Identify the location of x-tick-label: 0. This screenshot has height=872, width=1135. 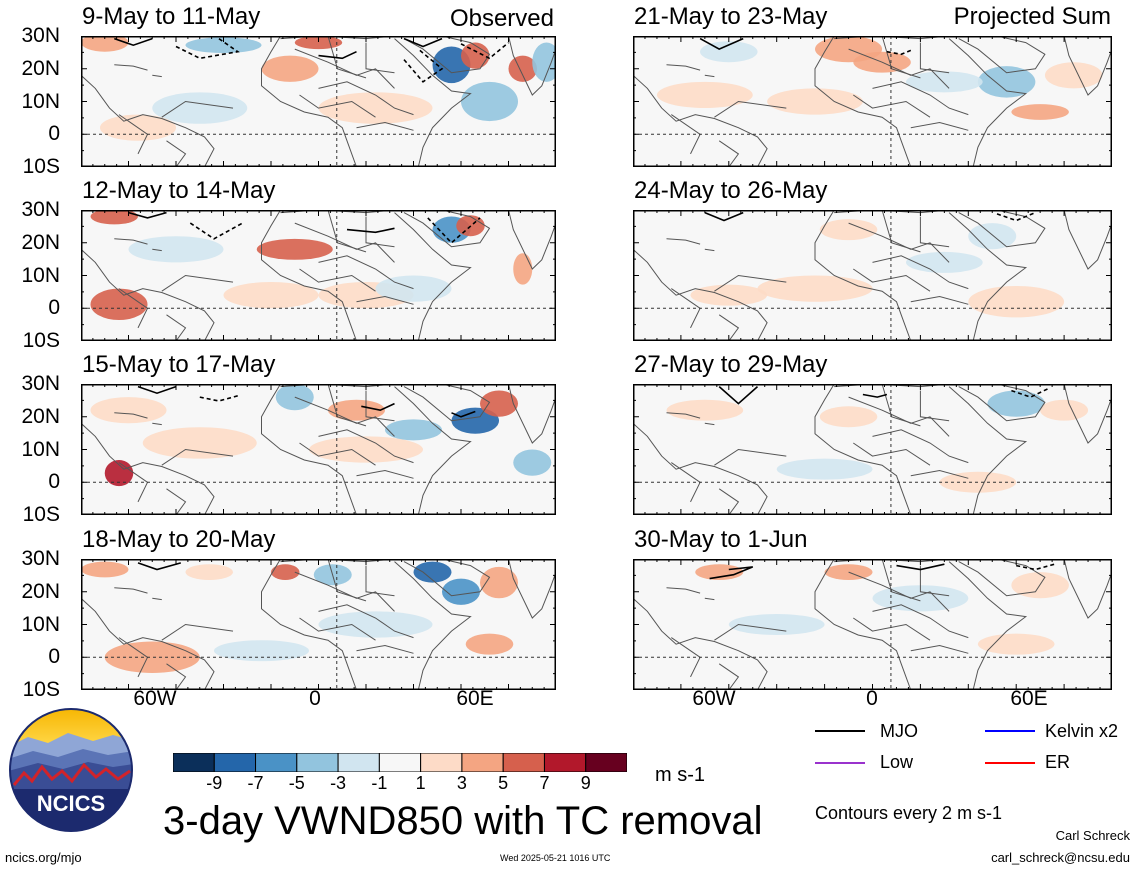
(872, 698).